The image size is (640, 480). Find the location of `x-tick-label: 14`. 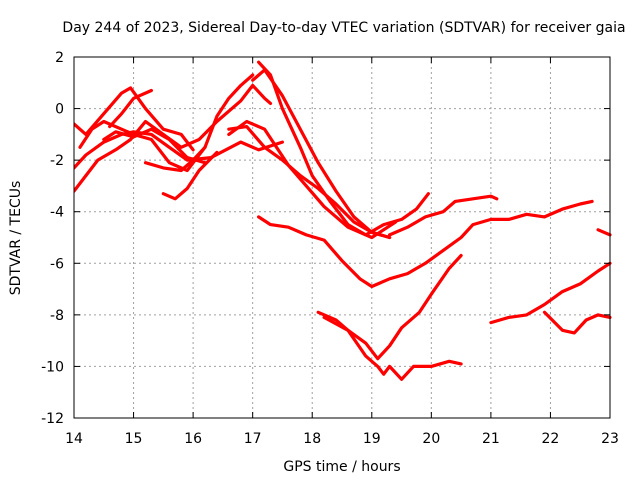

x-tick-label: 14 is located at coordinates (74, 439).